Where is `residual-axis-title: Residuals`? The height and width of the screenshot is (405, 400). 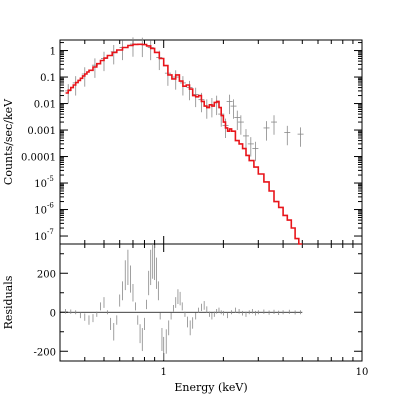
residual-axis-title: Residuals is located at coordinates (8, 302).